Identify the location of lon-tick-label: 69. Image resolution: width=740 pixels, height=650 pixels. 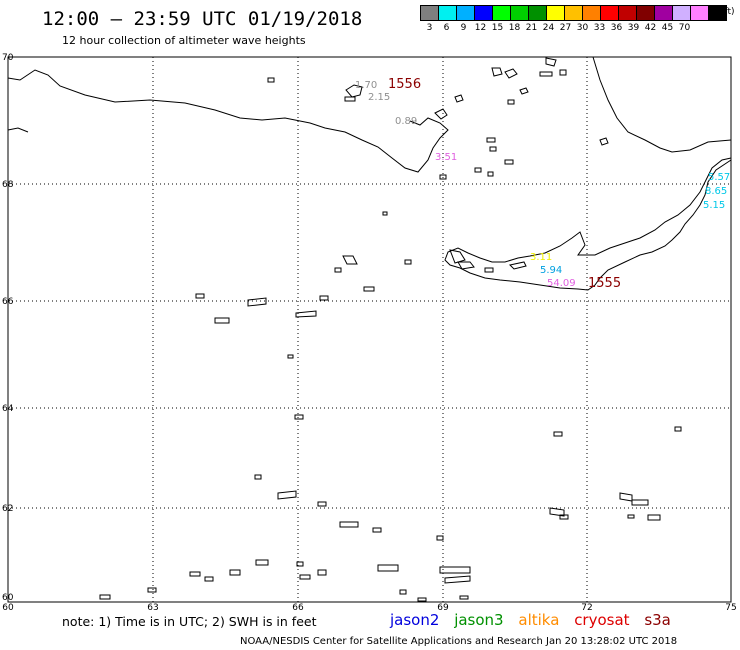
(443, 608).